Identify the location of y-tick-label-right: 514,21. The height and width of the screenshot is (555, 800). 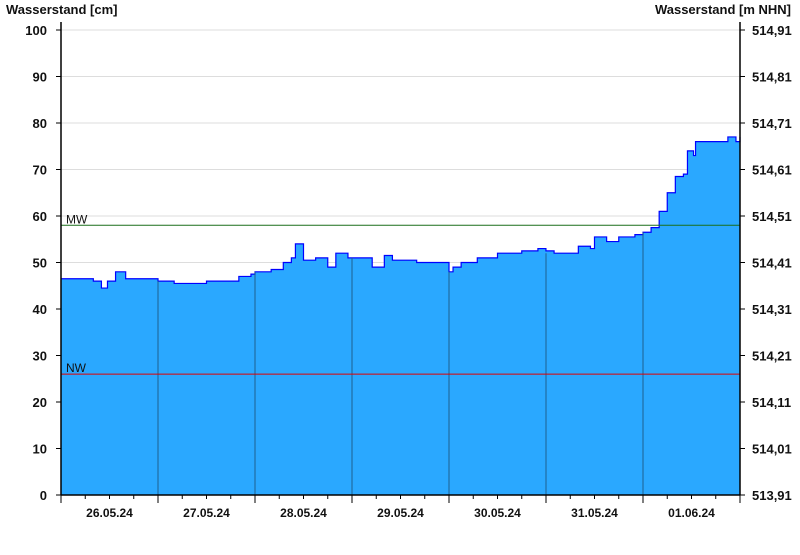
(772, 356).